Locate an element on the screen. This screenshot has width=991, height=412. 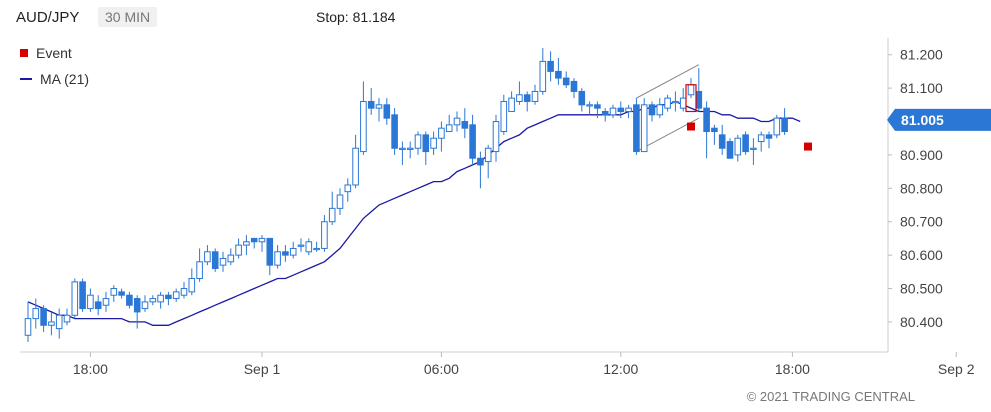
y-tick-label-6: 80.600 is located at coordinates (921, 255).